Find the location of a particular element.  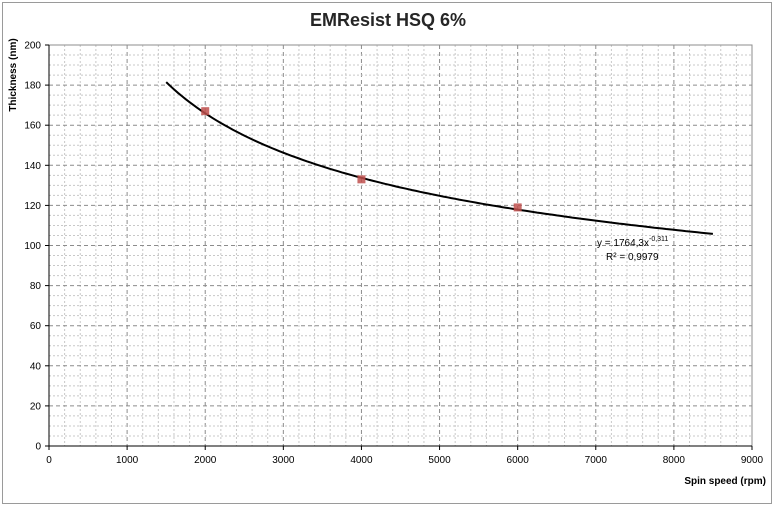

x-axis-label: Spin speed (rpm) is located at coordinates (725, 481).